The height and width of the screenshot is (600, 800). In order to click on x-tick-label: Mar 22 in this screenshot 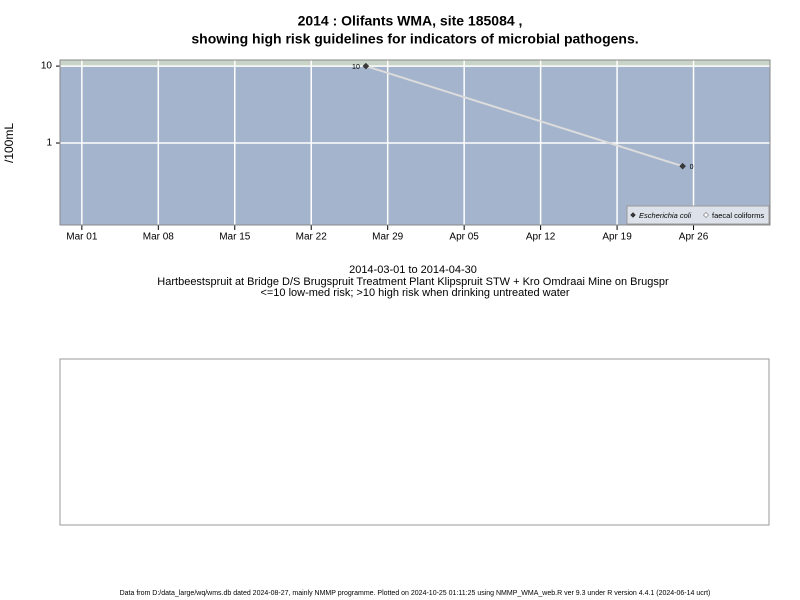, I will do `click(312, 237)`.